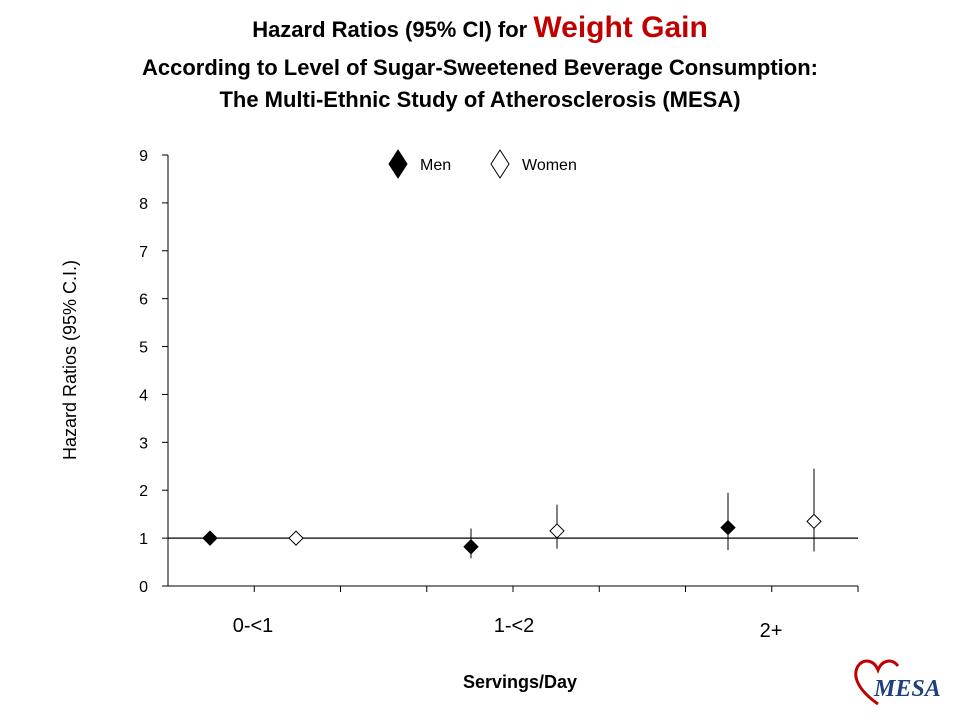 The image size is (960, 720). Describe the element at coordinates (398, 164) in the screenshot. I see `legend-marker-men` at that location.